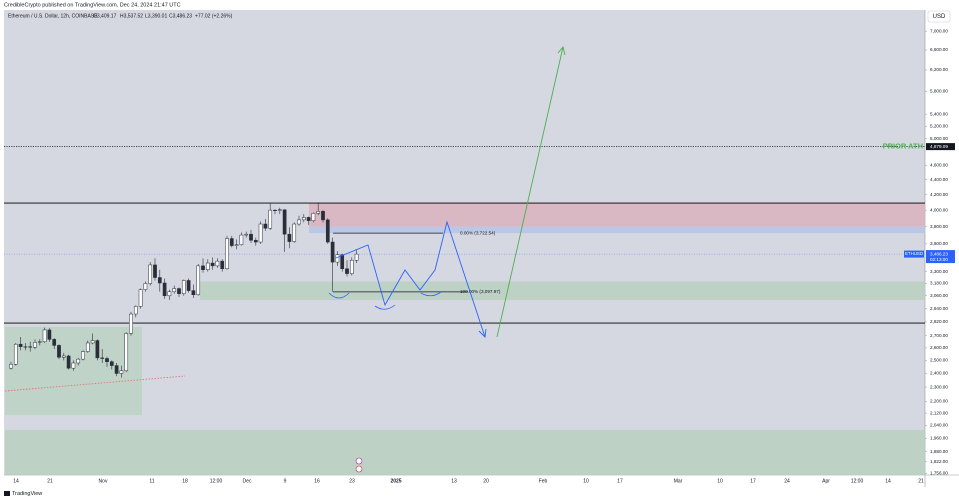 The width and height of the screenshot is (959, 500). I want to click on y-tick-label: 6,200.00, so click(939, 69).